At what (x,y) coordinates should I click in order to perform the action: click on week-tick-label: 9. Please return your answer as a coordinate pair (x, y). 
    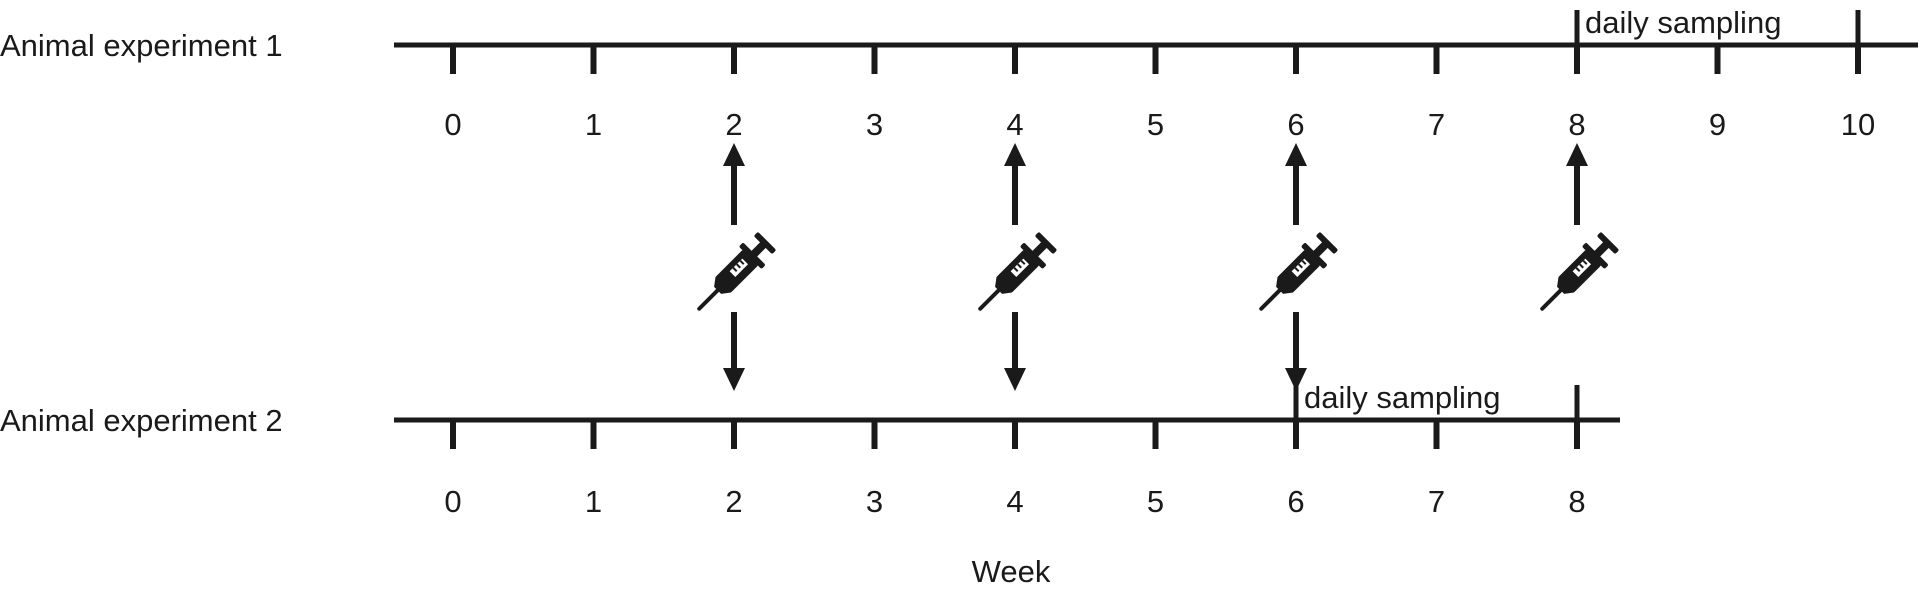
    Looking at the image, I should click on (1717, 124).